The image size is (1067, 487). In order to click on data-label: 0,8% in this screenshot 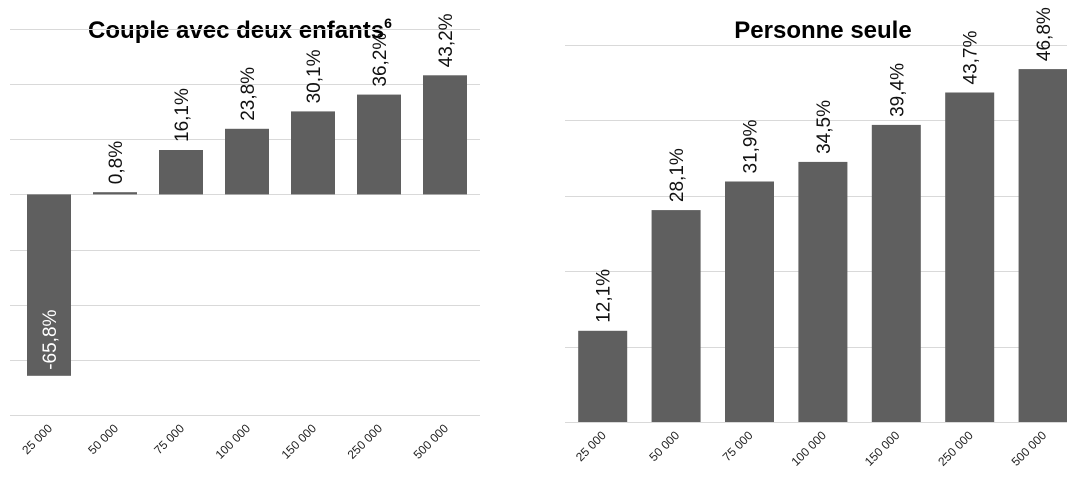, I will do `click(116, 162)`.